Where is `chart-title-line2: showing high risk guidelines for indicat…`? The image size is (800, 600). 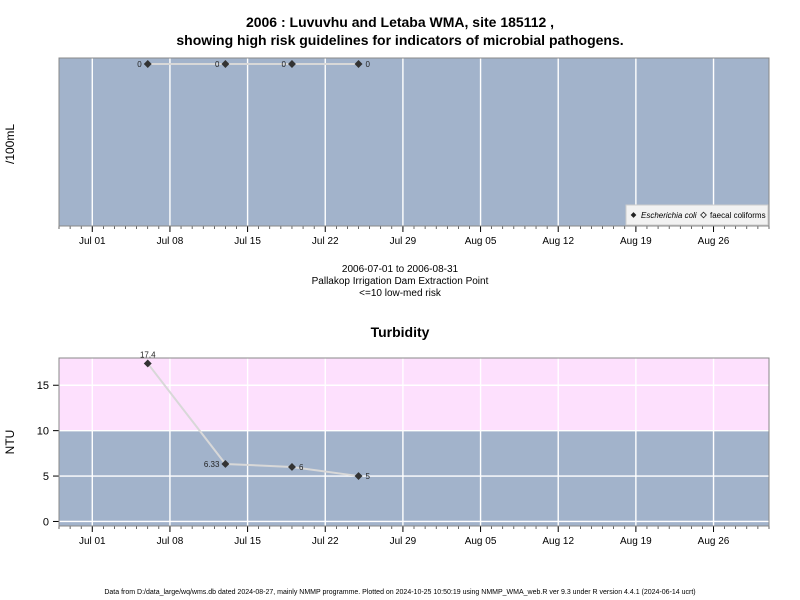
chart-title-line2: showing high risk guidelines for indicat… is located at coordinates (400, 40).